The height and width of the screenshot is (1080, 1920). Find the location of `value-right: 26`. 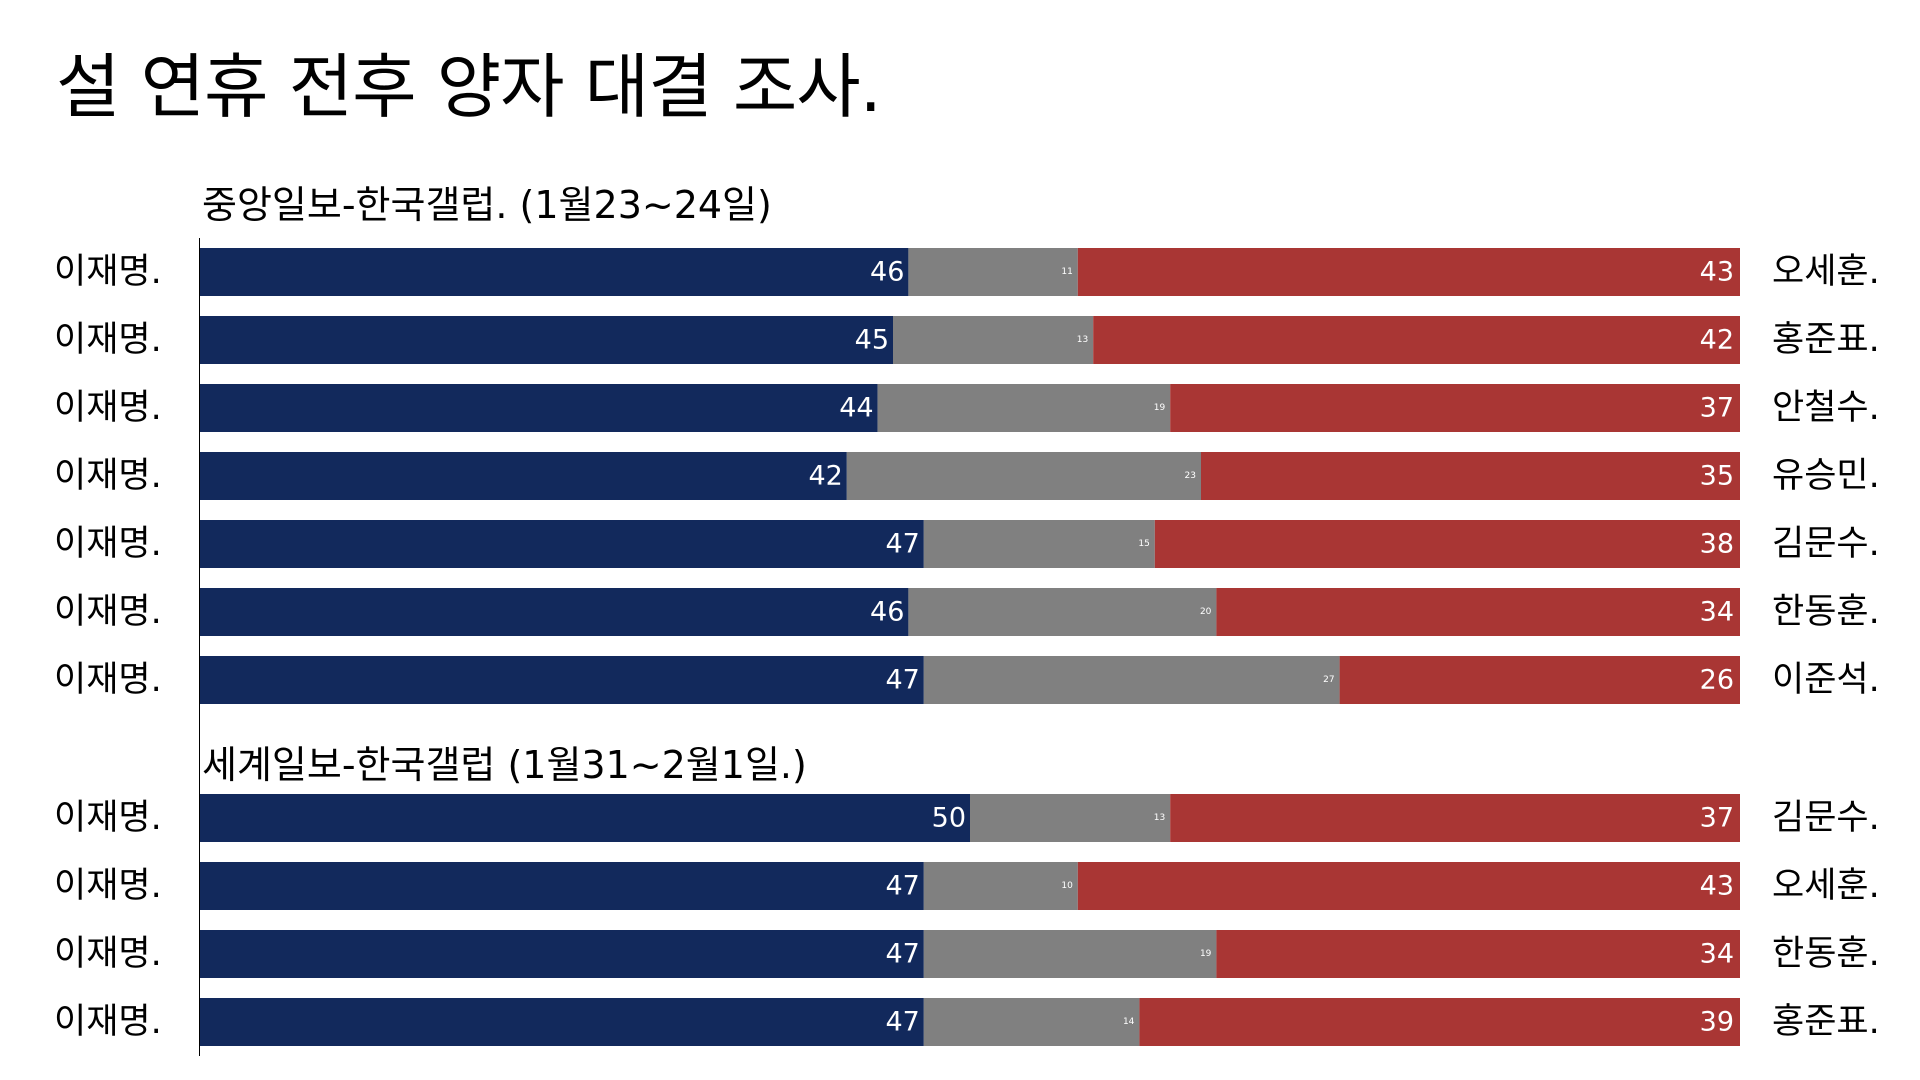

value-right: 26 is located at coordinates (1717, 680).